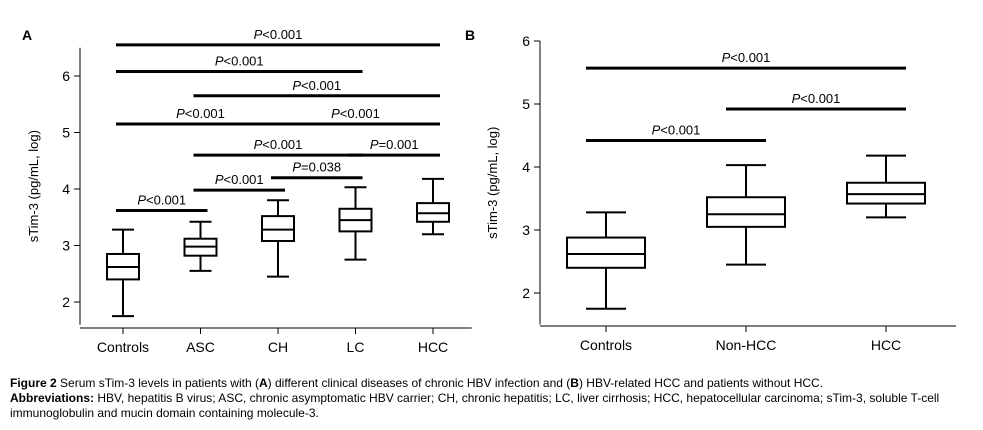 The height and width of the screenshot is (430, 983). What do you see at coordinates (356, 347) in the screenshot?
I see `x-tick-label: LC` at bounding box center [356, 347].